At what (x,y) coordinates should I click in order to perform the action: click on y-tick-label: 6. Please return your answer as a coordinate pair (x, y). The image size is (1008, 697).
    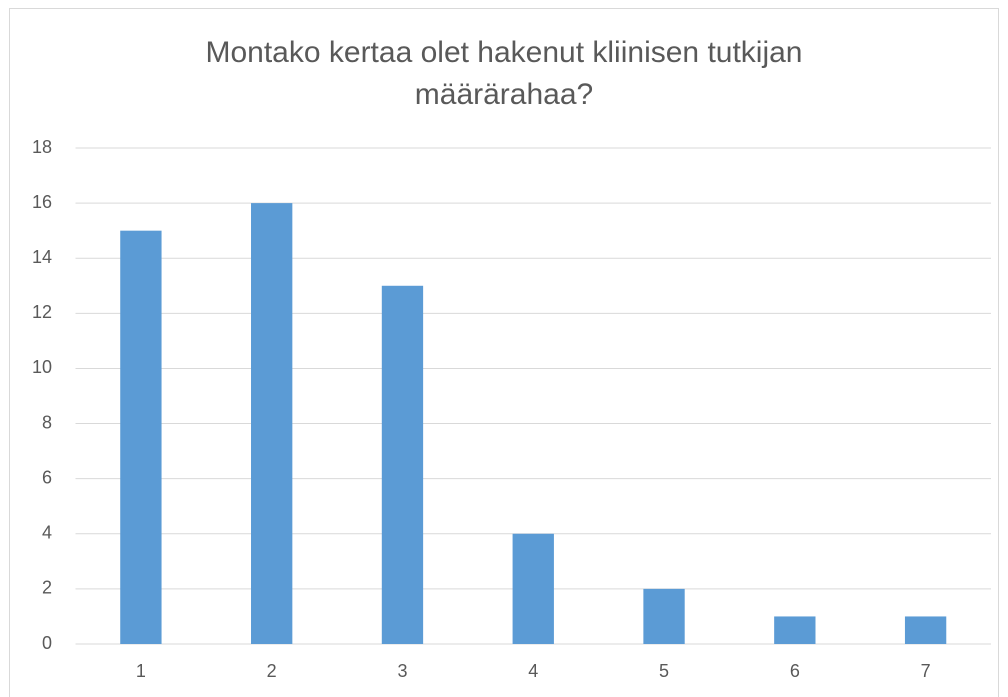
    Looking at the image, I should click on (47, 477).